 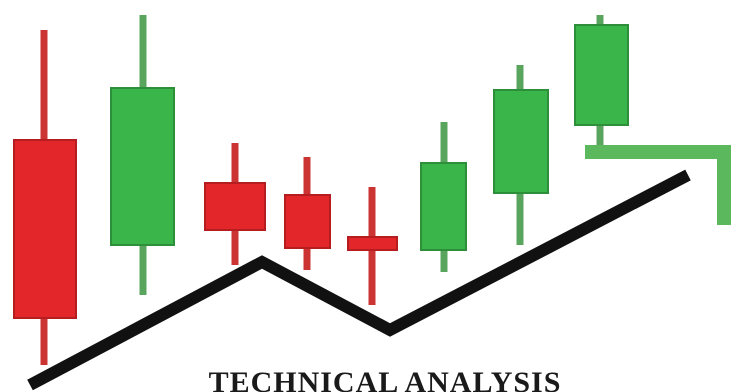 I want to click on green-arrow, so click(x=658, y=185).